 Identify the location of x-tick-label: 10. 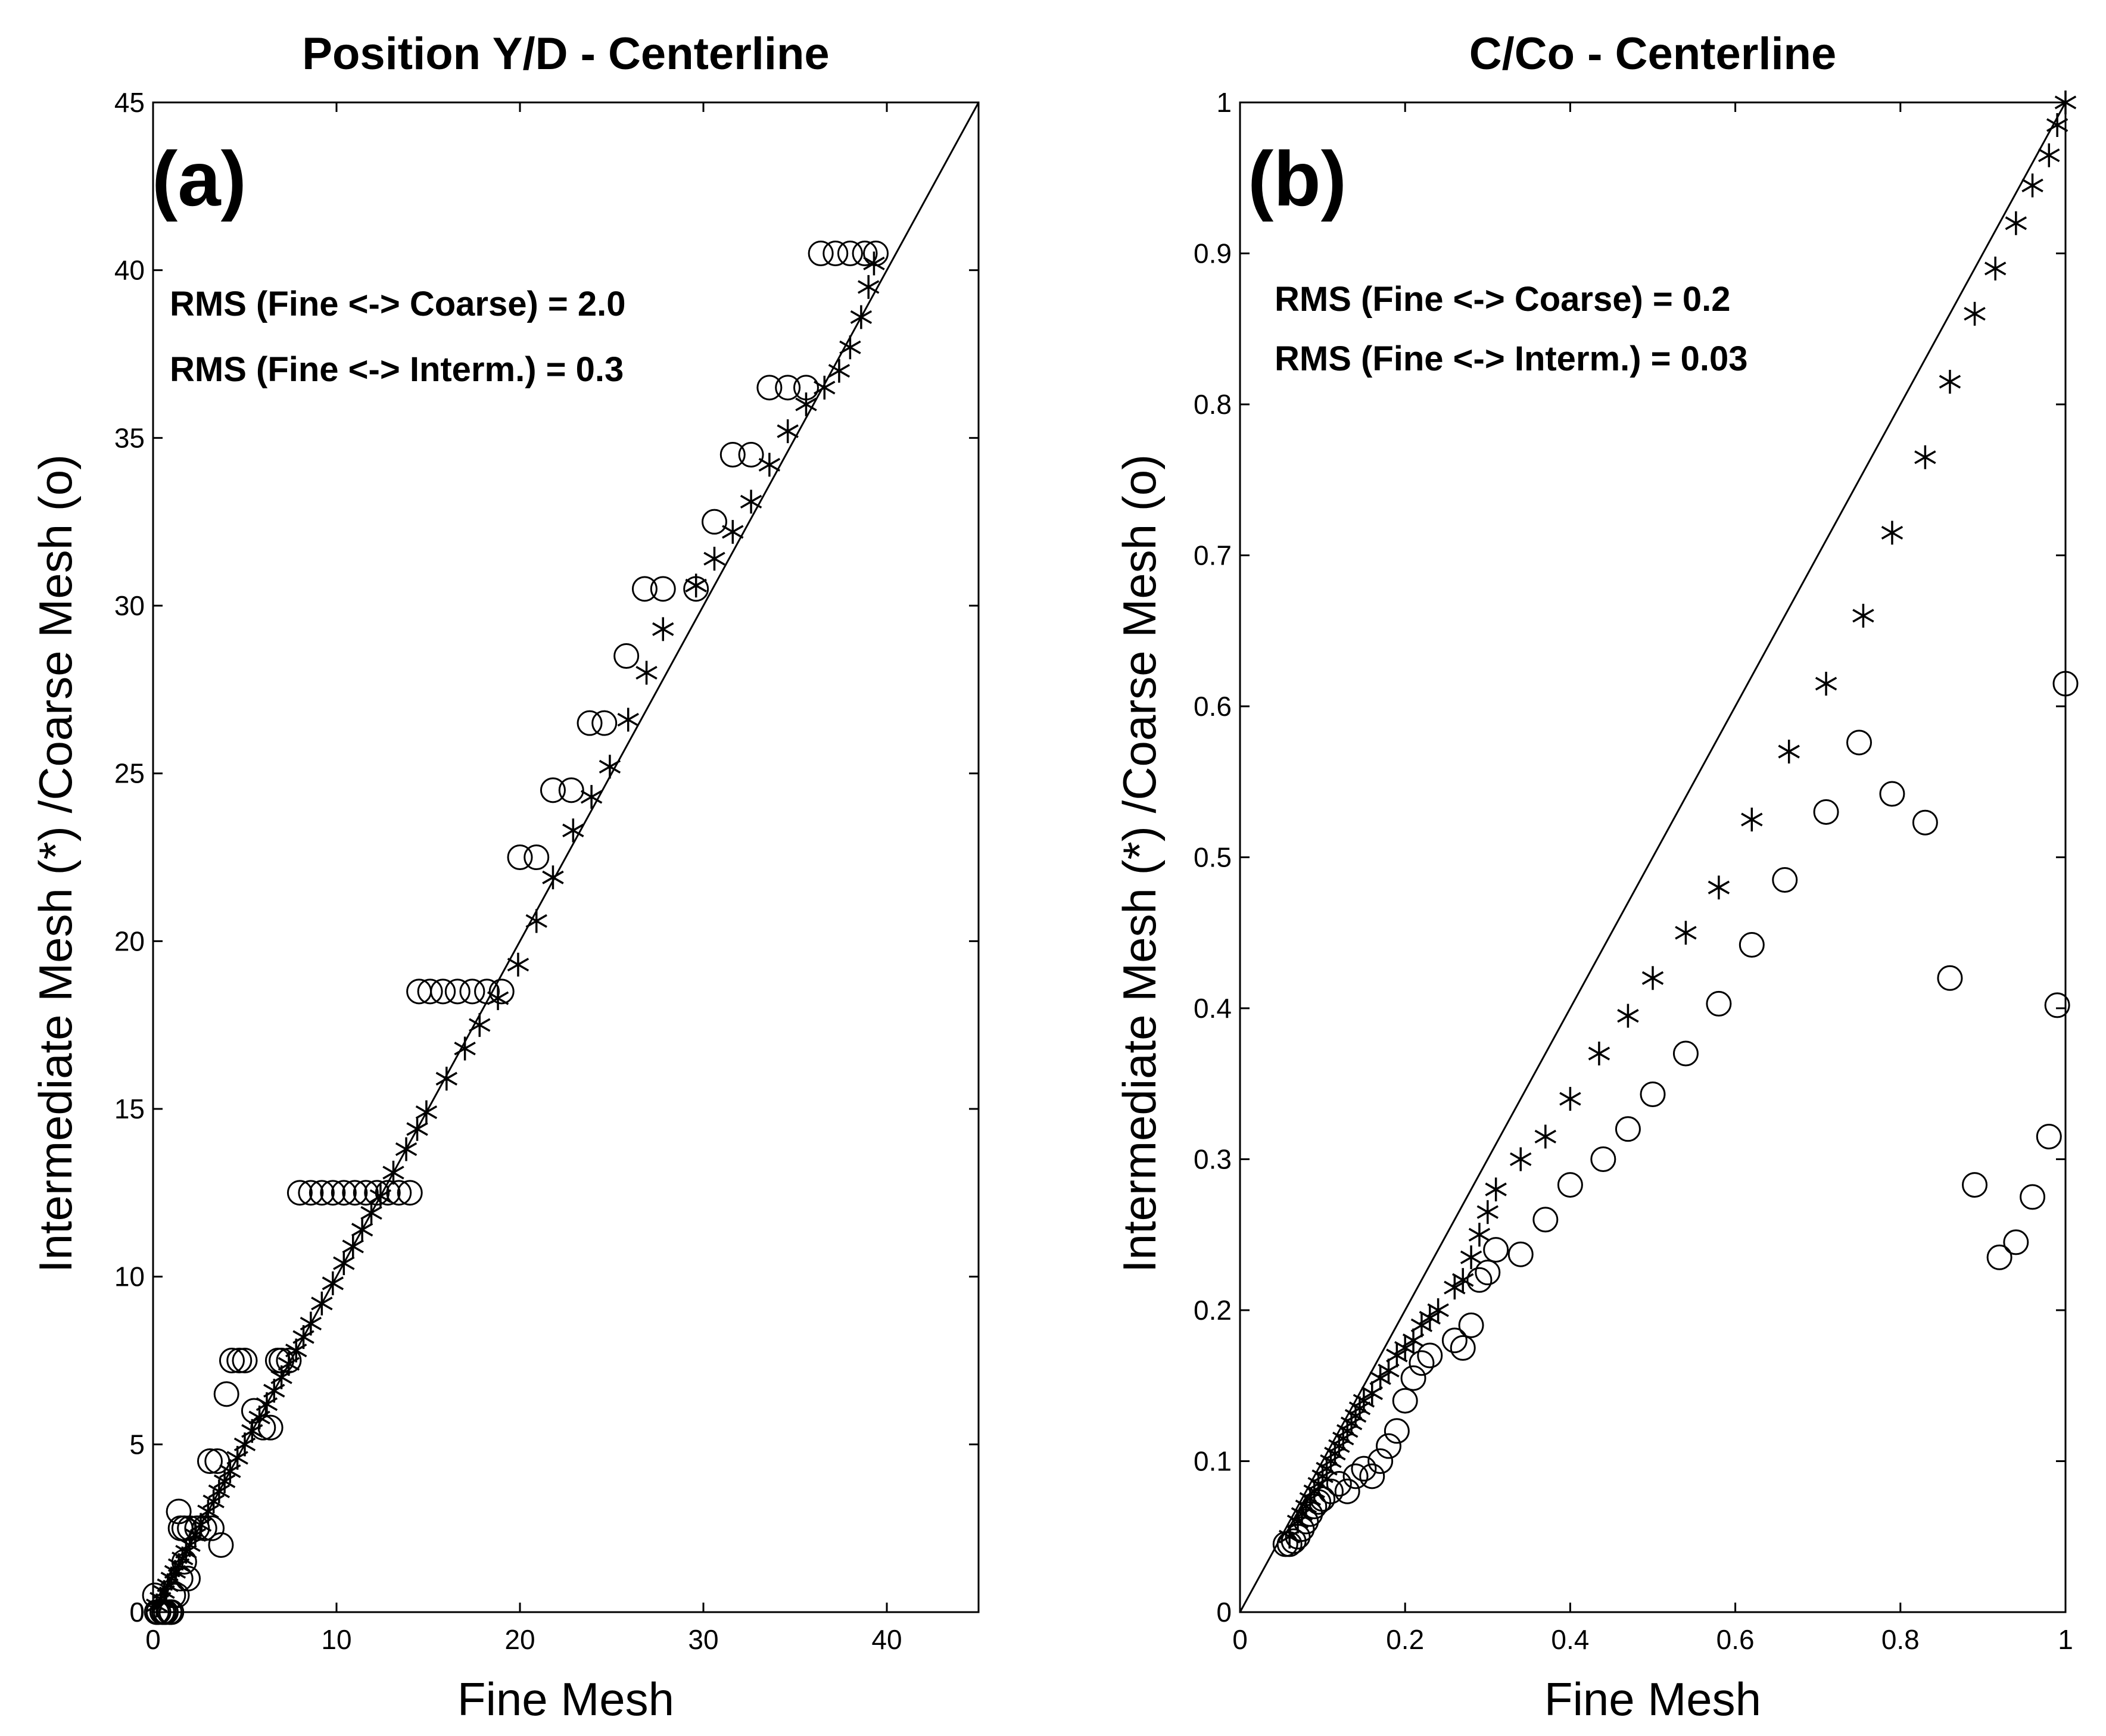
(336, 1639).